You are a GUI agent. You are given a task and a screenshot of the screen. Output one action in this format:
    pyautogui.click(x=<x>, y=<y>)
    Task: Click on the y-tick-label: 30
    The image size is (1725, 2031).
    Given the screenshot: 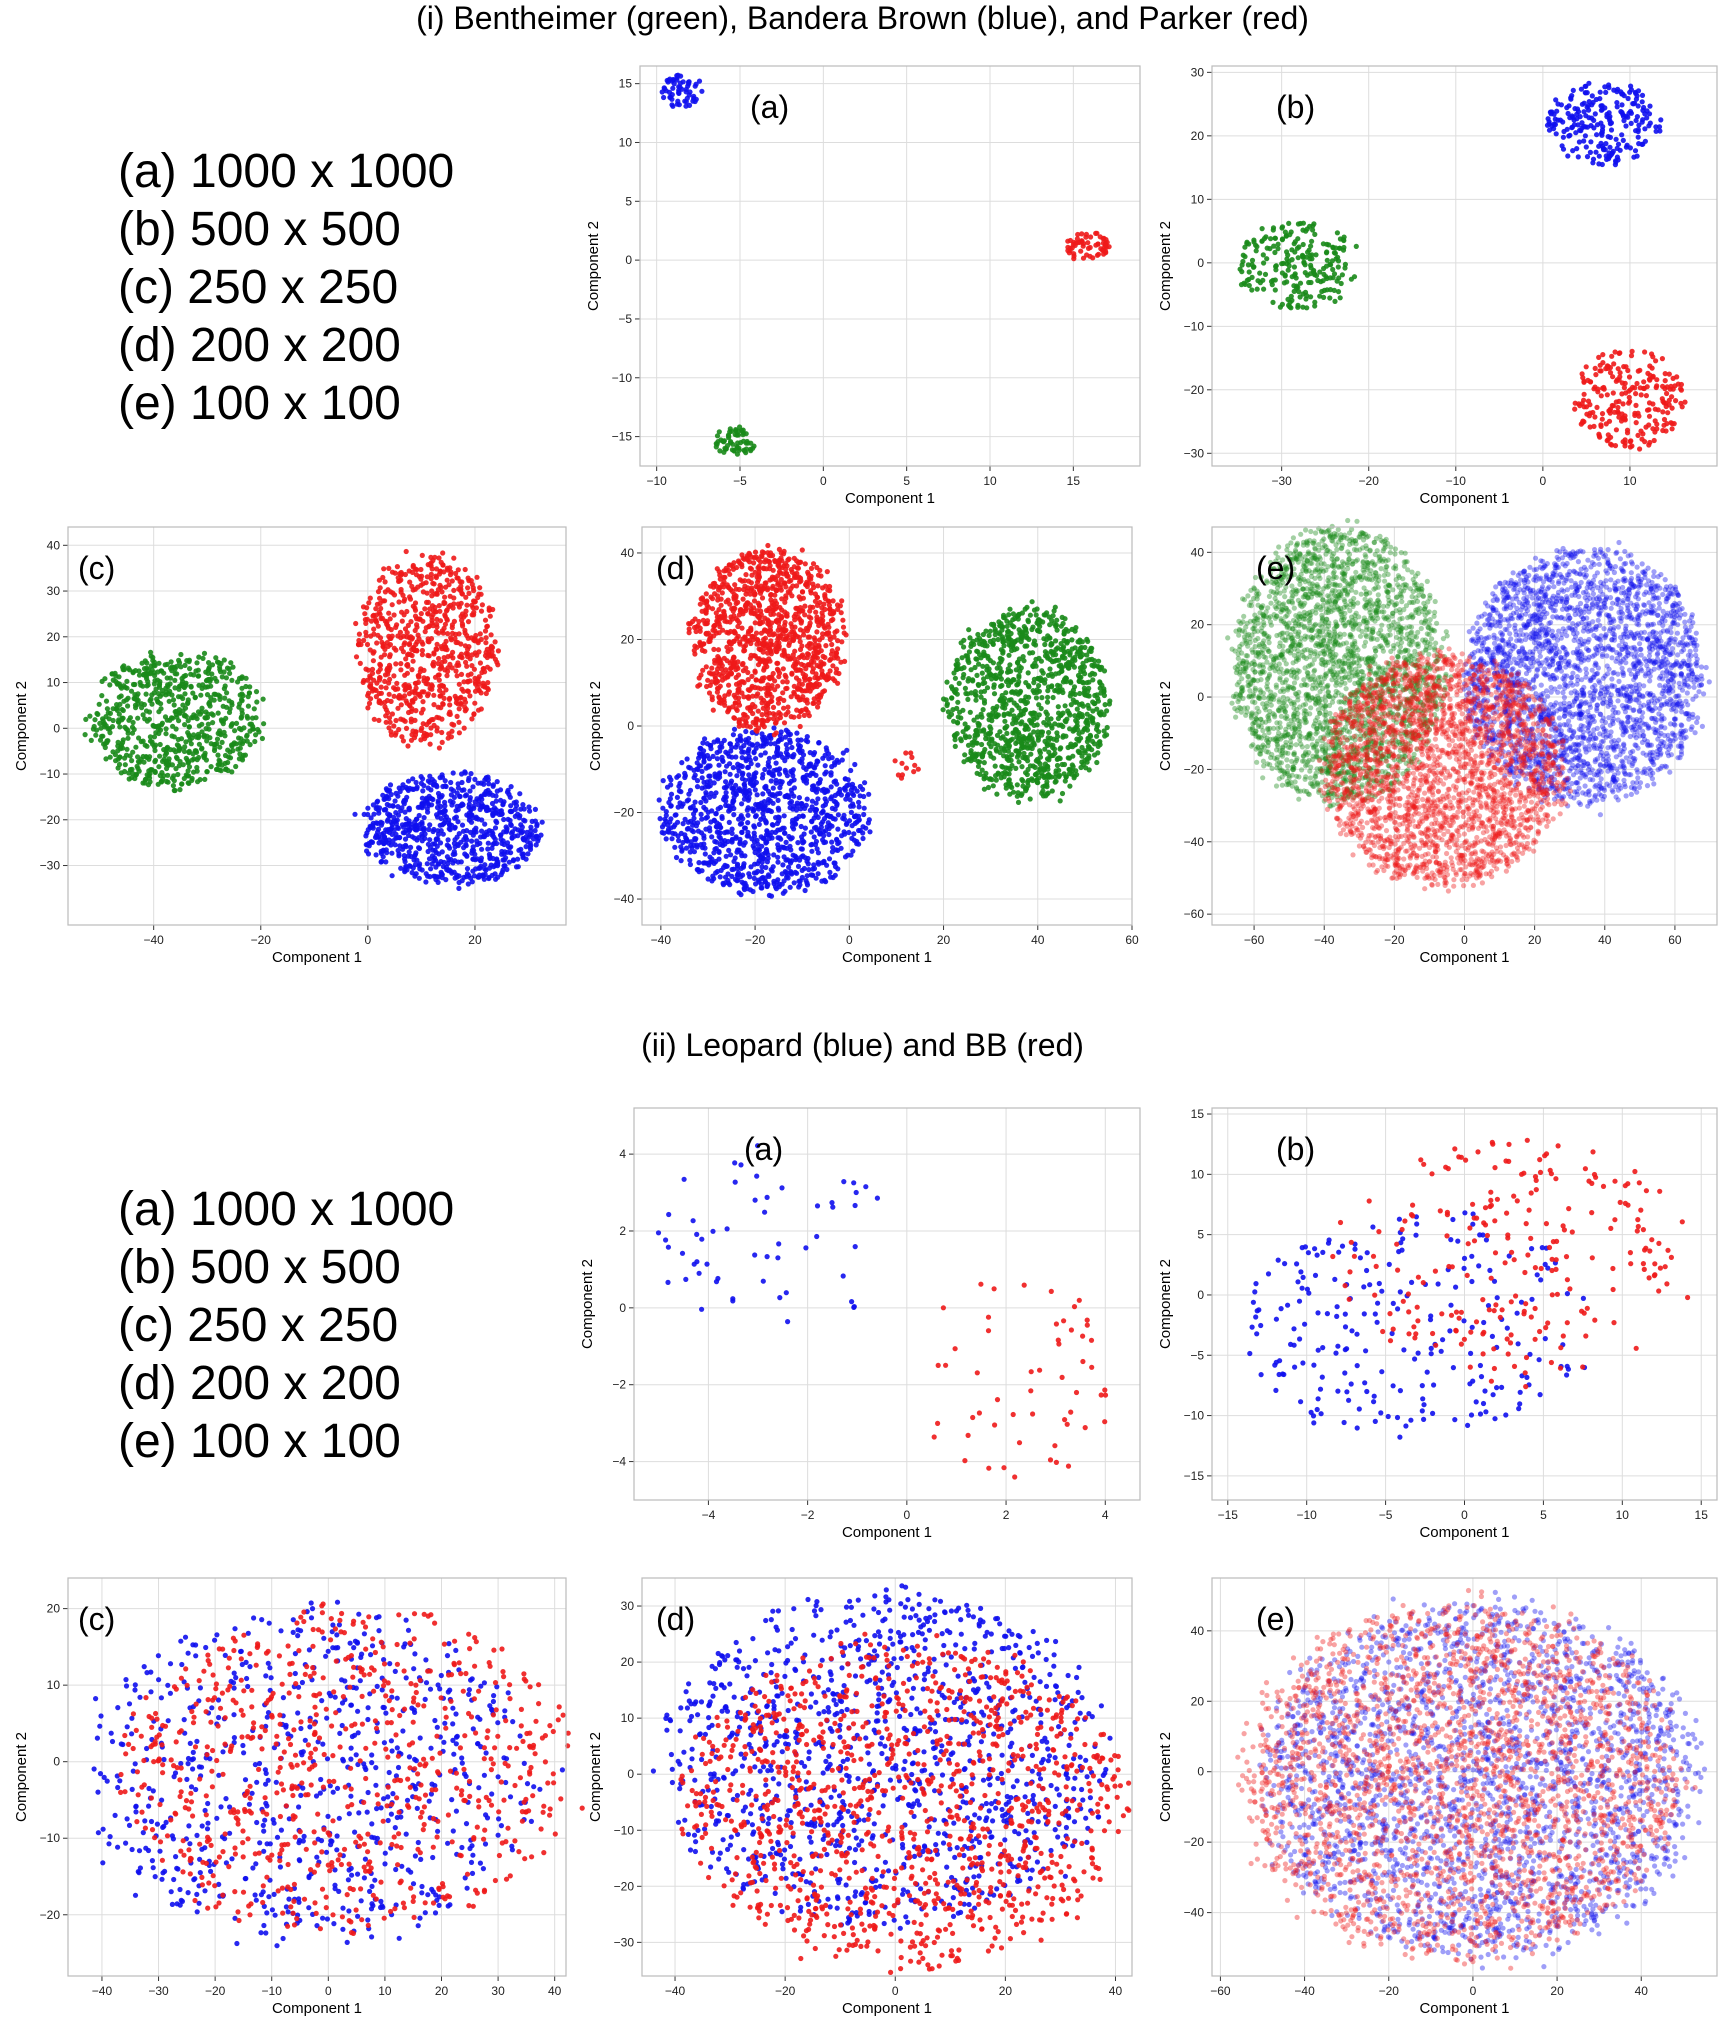 What is the action you would take?
    pyautogui.click(x=54, y=591)
    